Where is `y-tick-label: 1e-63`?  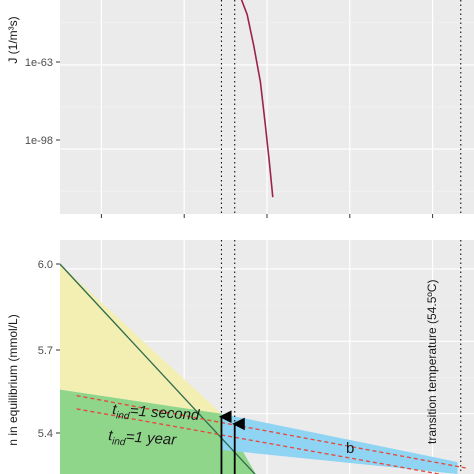 y-tick-label: 1e-63 is located at coordinates (39, 63).